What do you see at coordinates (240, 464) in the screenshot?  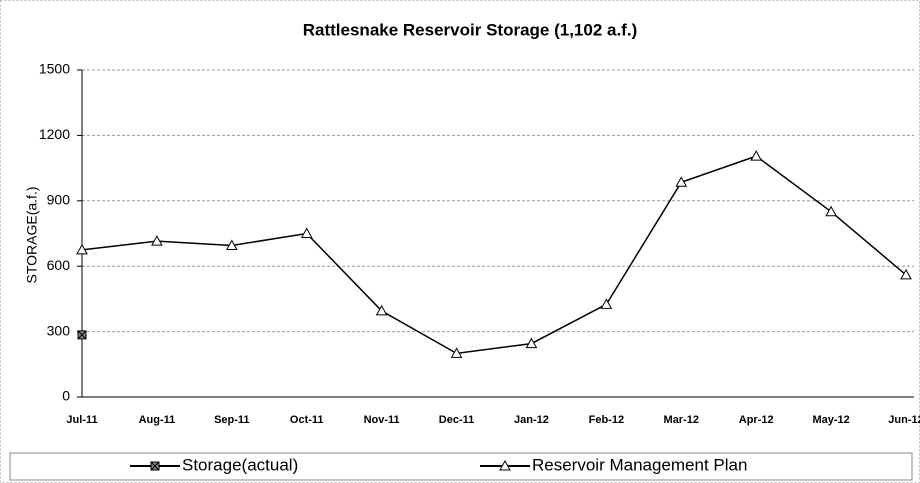 I see `legend-label: Storage(actual)` at bounding box center [240, 464].